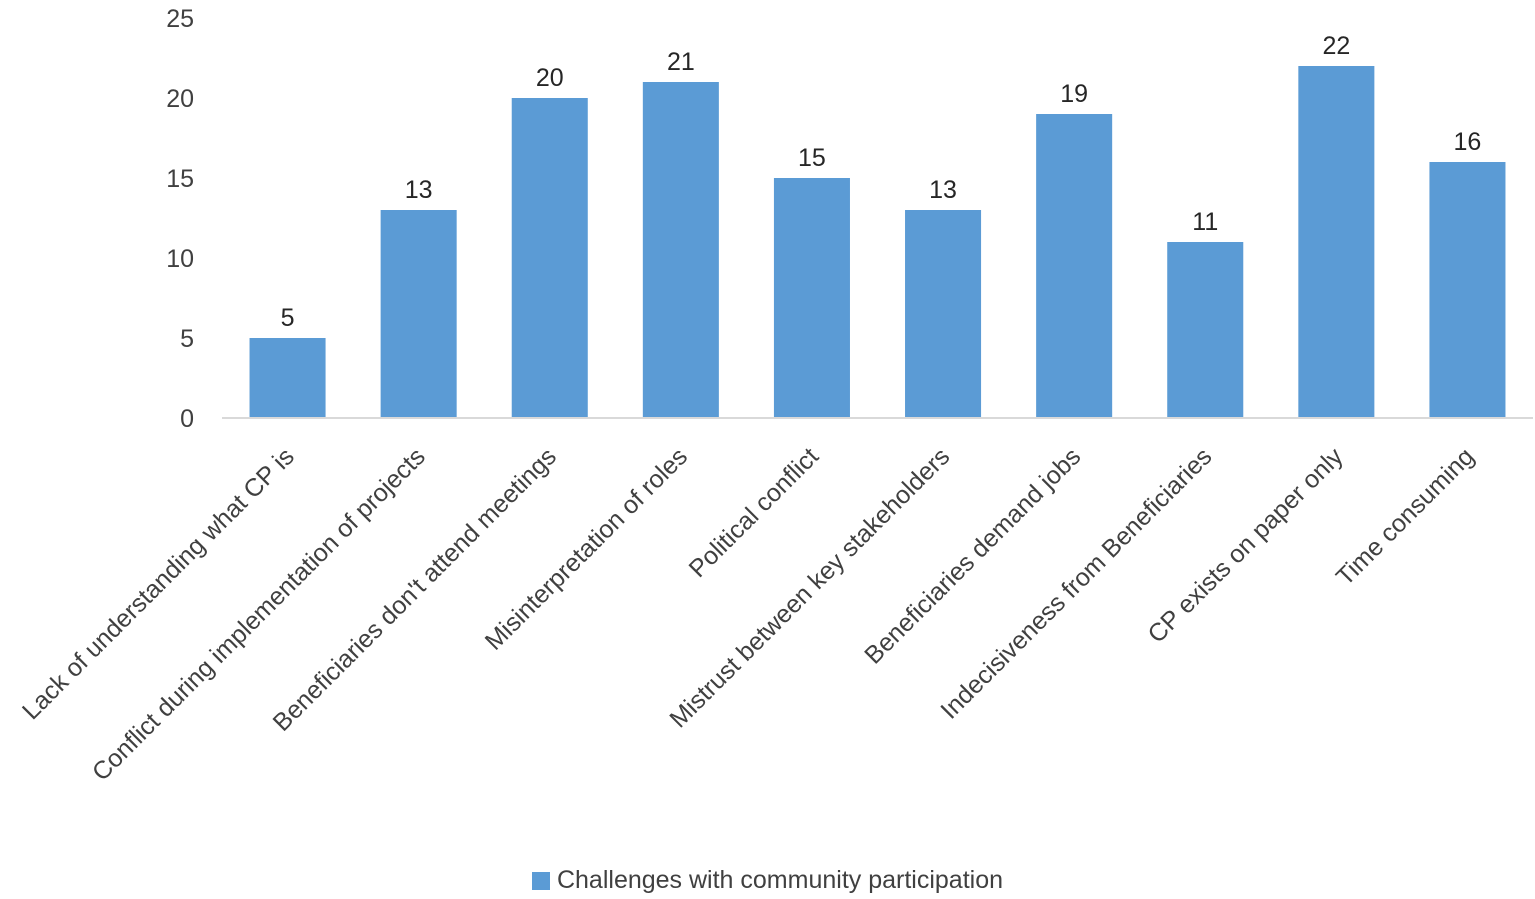 The height and width of the screenshot is (899, 1535). What do you see at coordinates (1336, 46) in the screenshot?
I see `data-label: 22` at bounding box center [1336, 46].